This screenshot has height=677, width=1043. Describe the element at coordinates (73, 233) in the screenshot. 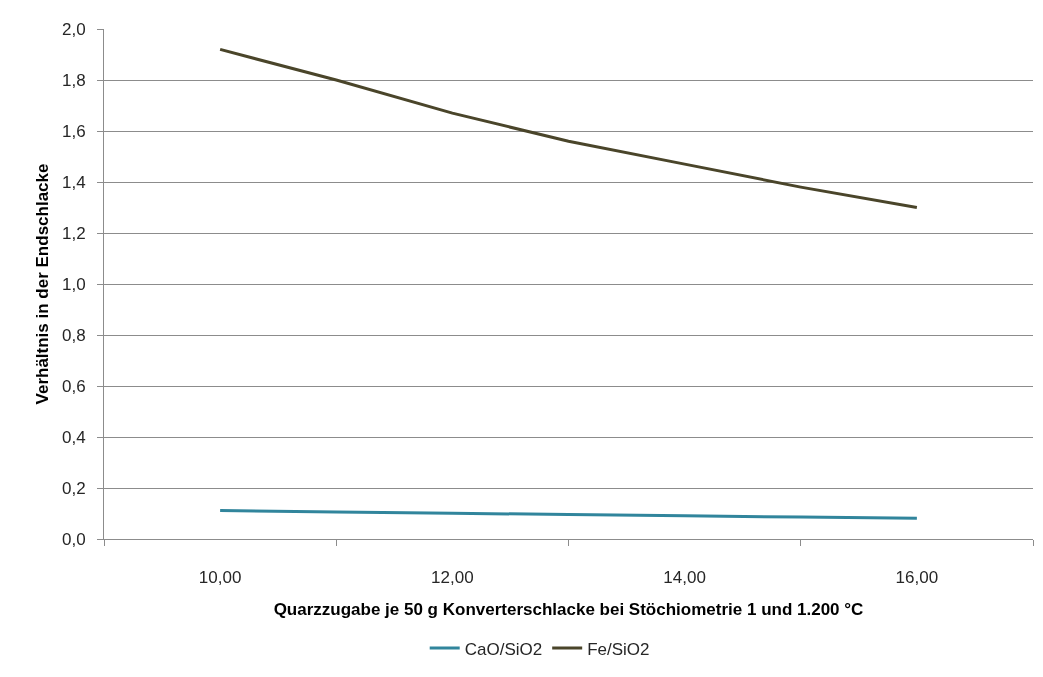

I see `y-tick-label: 1,2` at that location.